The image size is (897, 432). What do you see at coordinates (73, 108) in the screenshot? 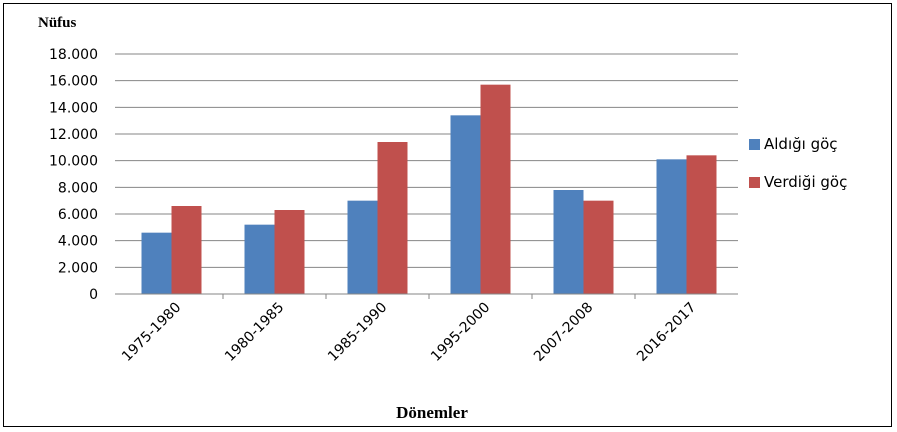
I see `y-tick-label: 14.000` at bounding box center [73, 108].